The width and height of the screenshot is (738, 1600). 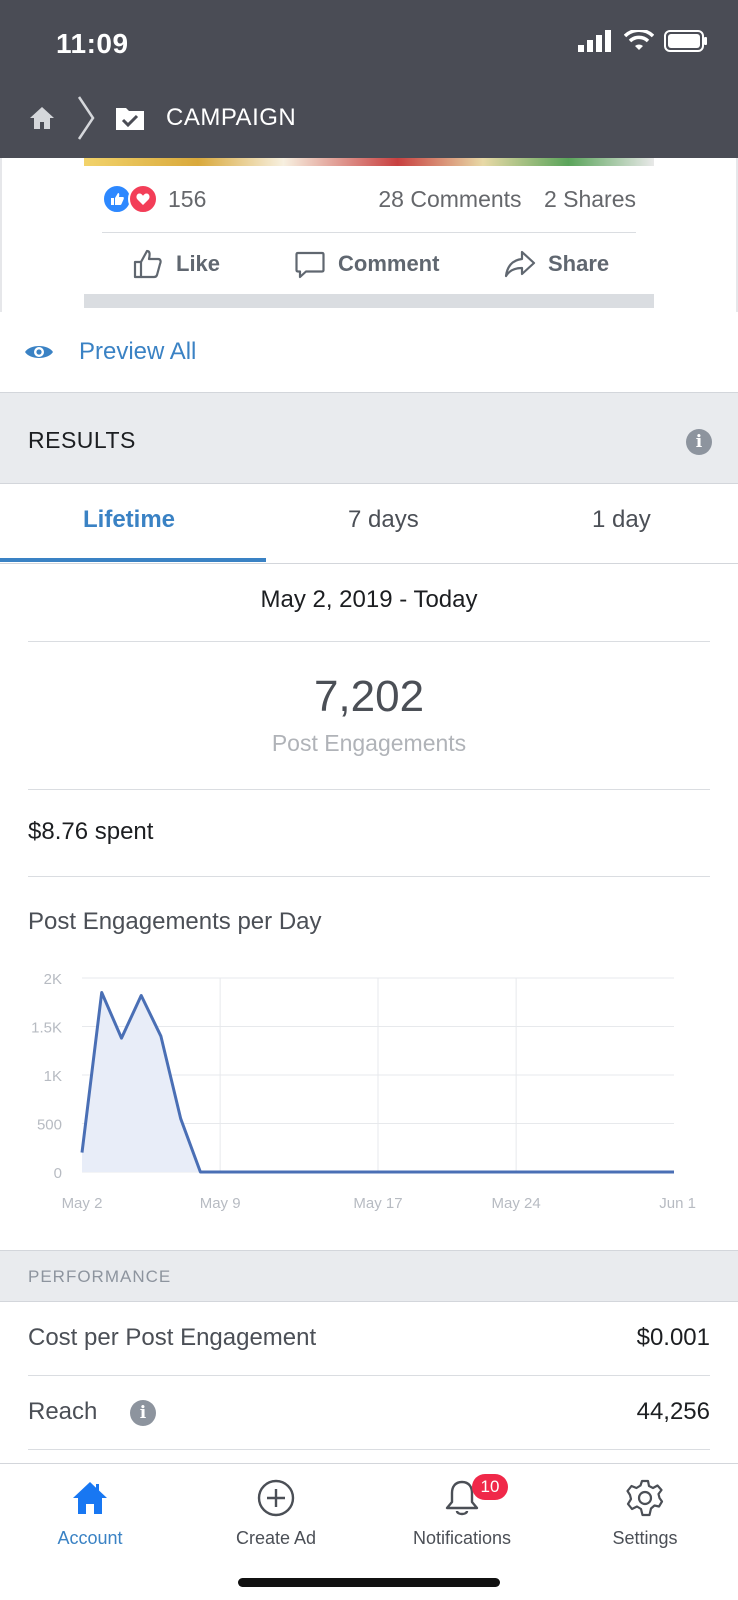 I want to click on status-icons, so click(x=643, y=41).